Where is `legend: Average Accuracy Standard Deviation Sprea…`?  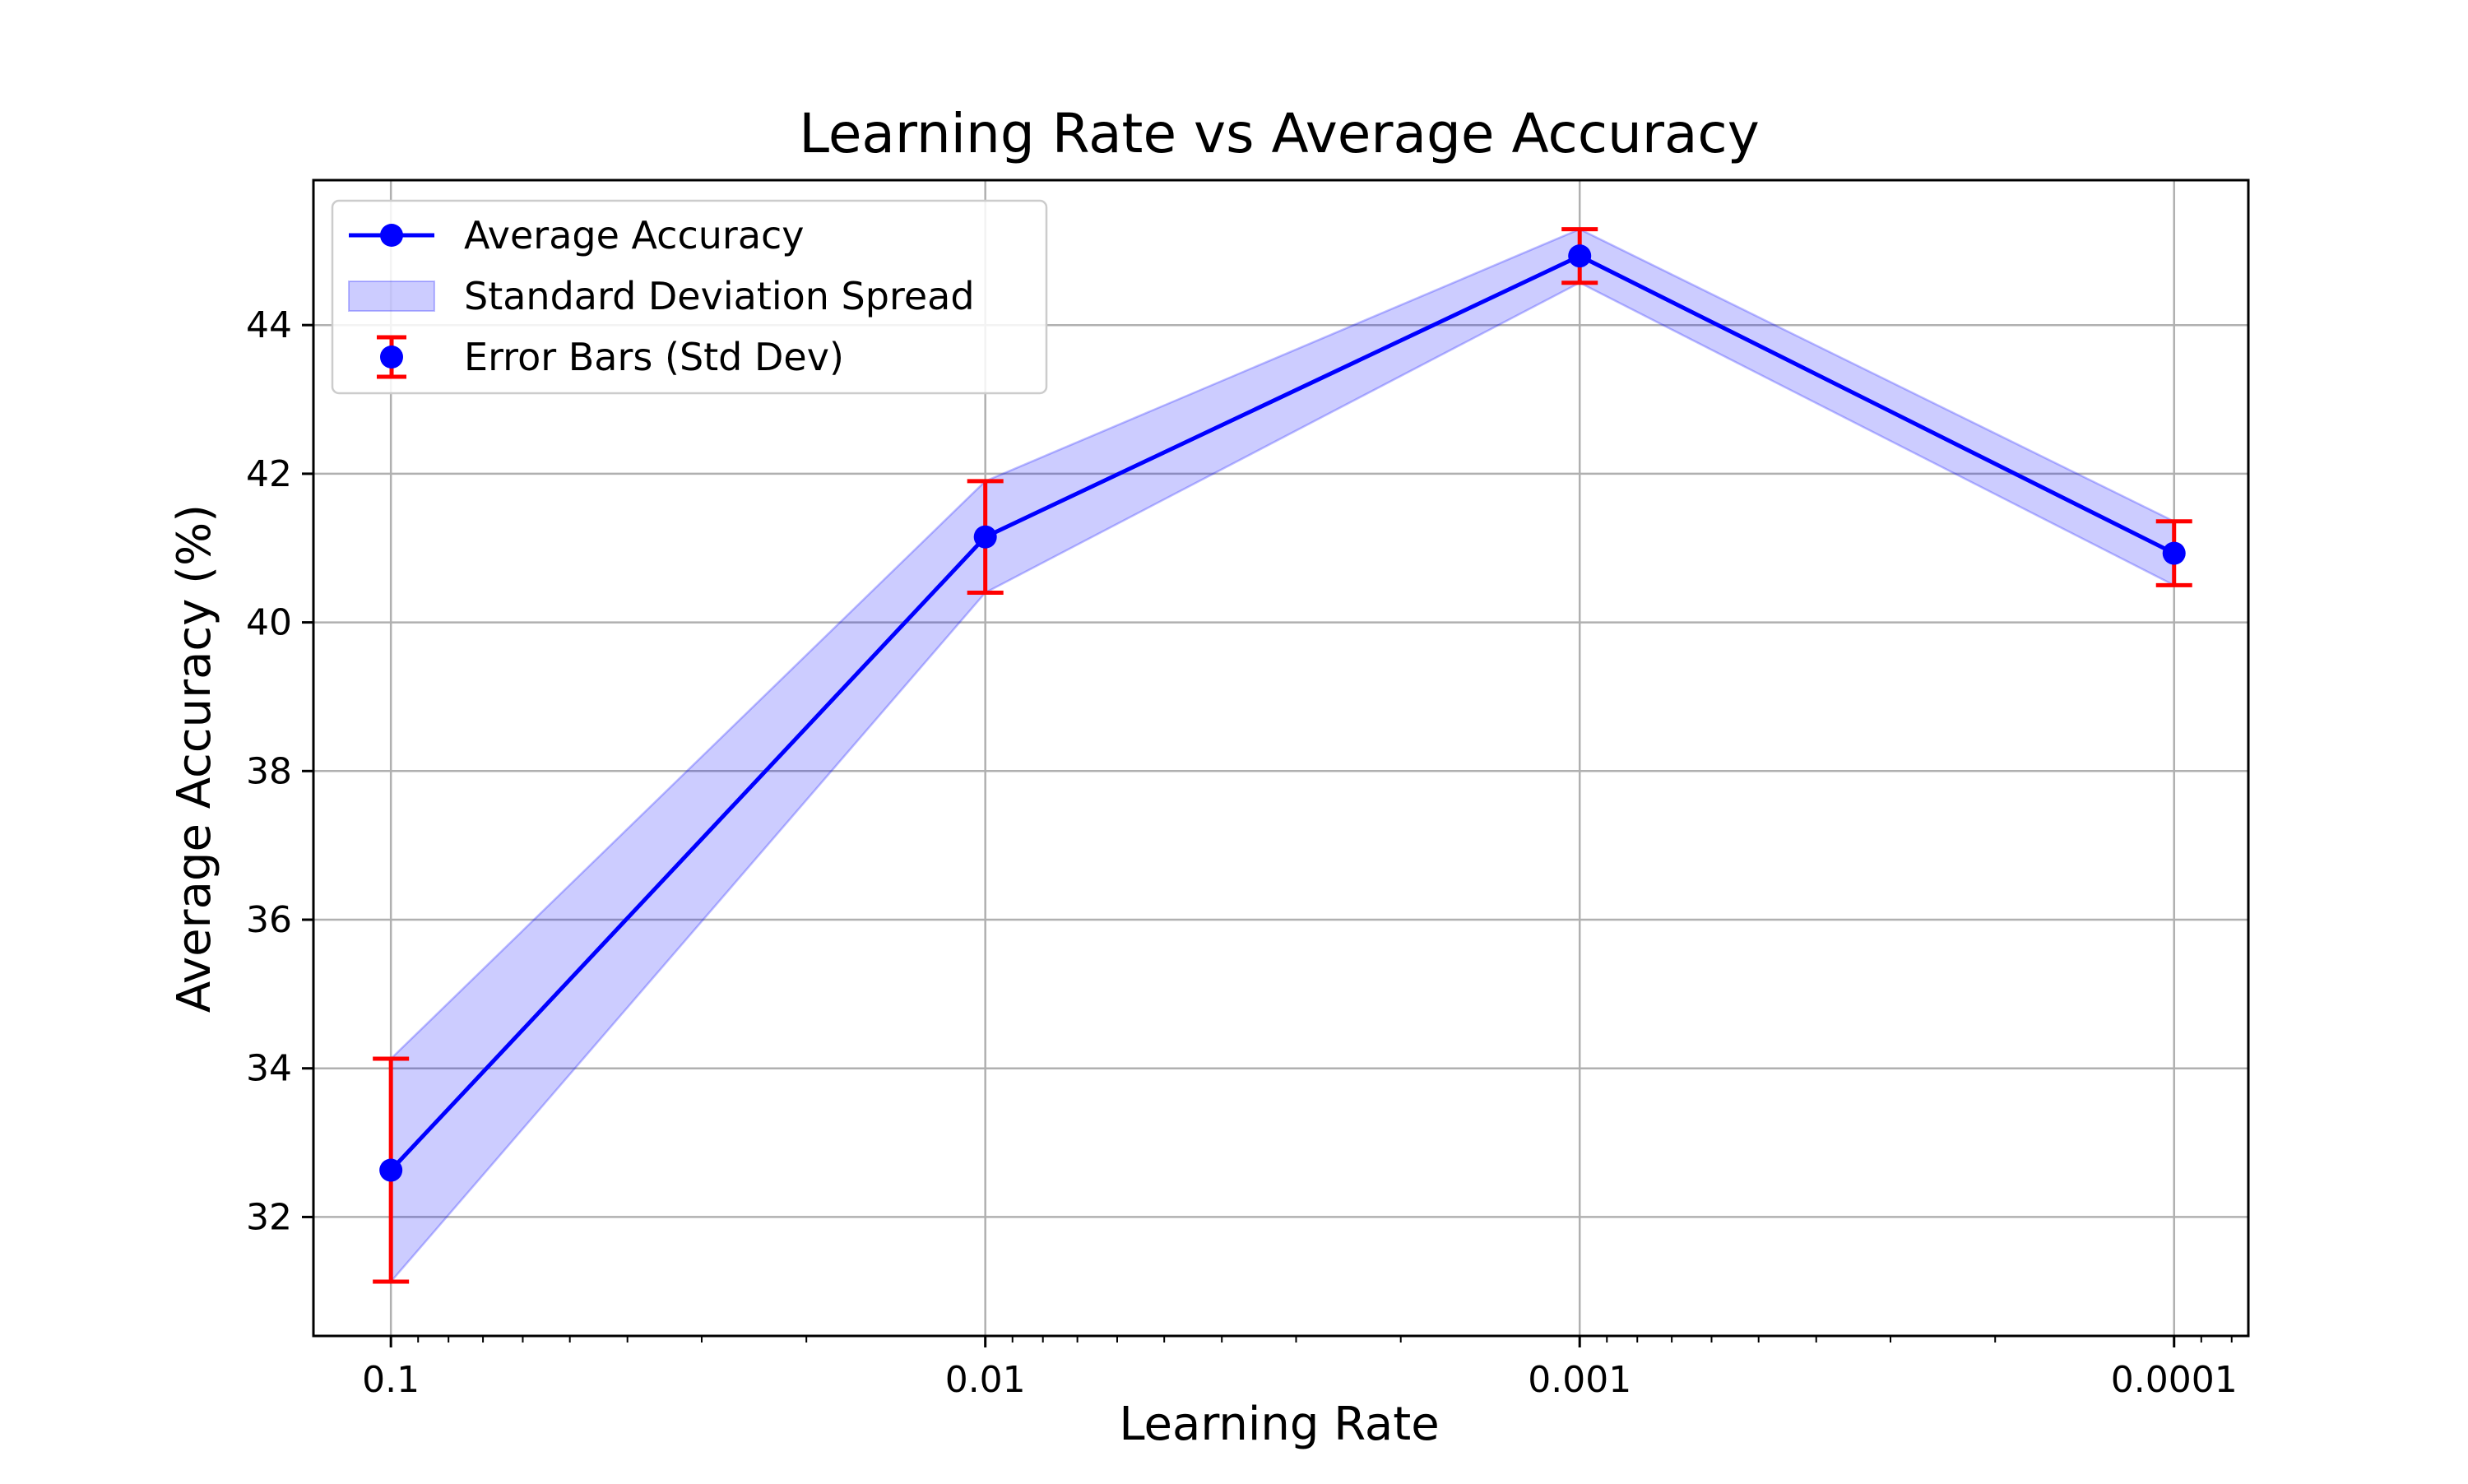 legend: Average Accuracy Standard Deviation Sprea… is located at coordinates (689, 297).